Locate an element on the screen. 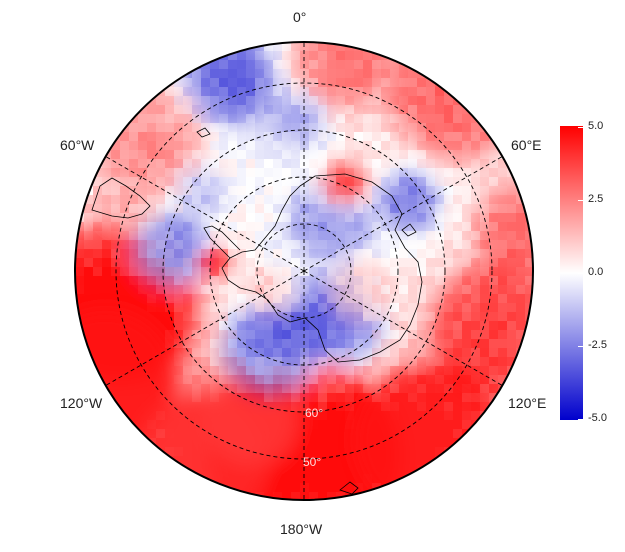  colorbar-tick-neg2-5: -2.5 is located at coordinates (597, 345).